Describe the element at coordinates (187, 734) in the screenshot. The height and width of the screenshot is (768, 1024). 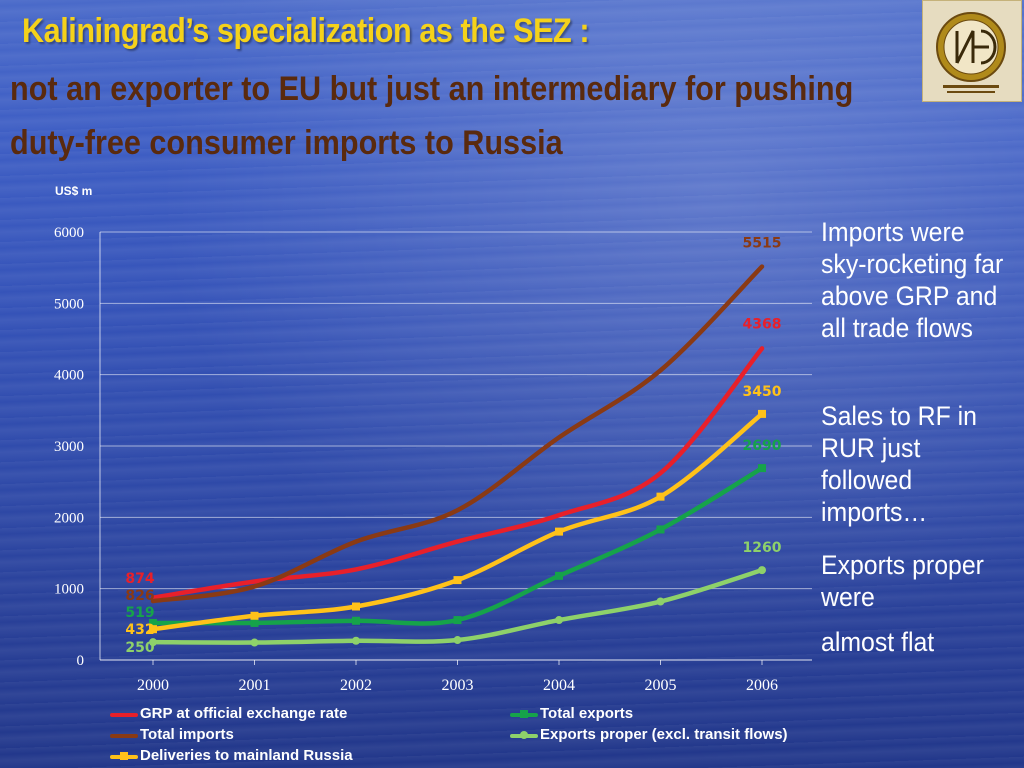
I see `legend-label: Total imports` at that location.